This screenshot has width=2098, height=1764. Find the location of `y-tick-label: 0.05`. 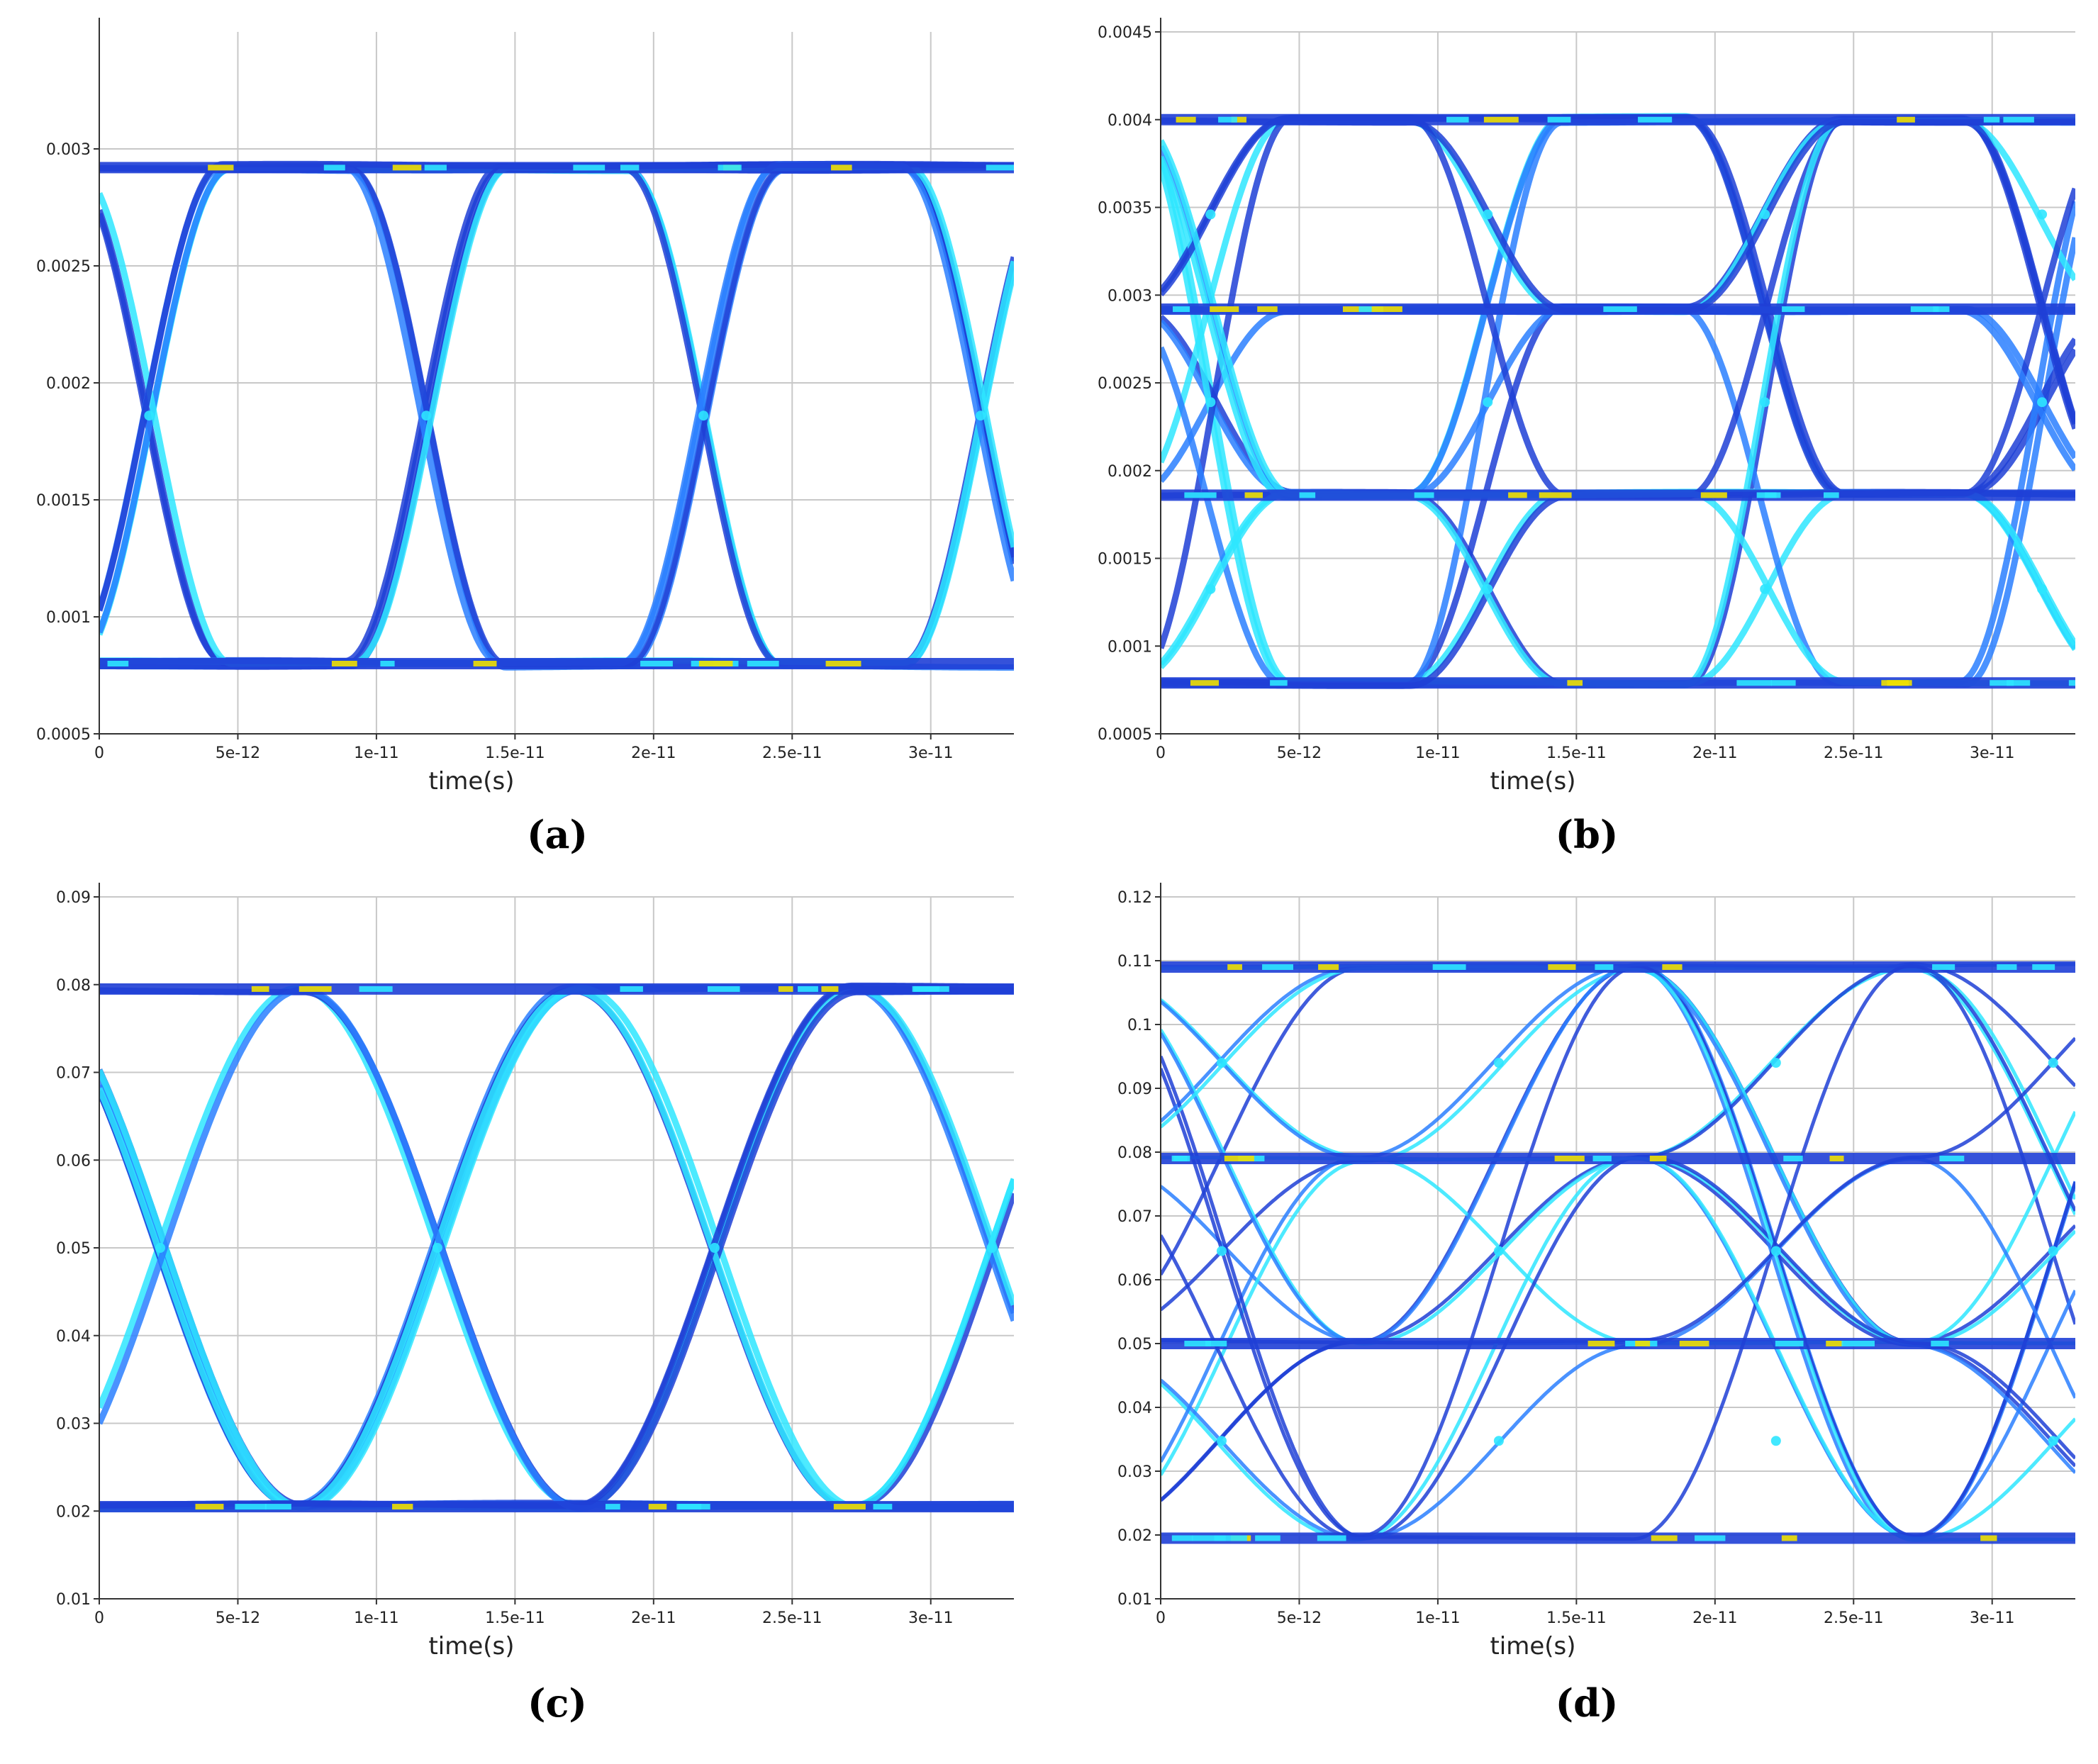

y-tick-label: 0.05 is located at coordinates (1134, 1344).